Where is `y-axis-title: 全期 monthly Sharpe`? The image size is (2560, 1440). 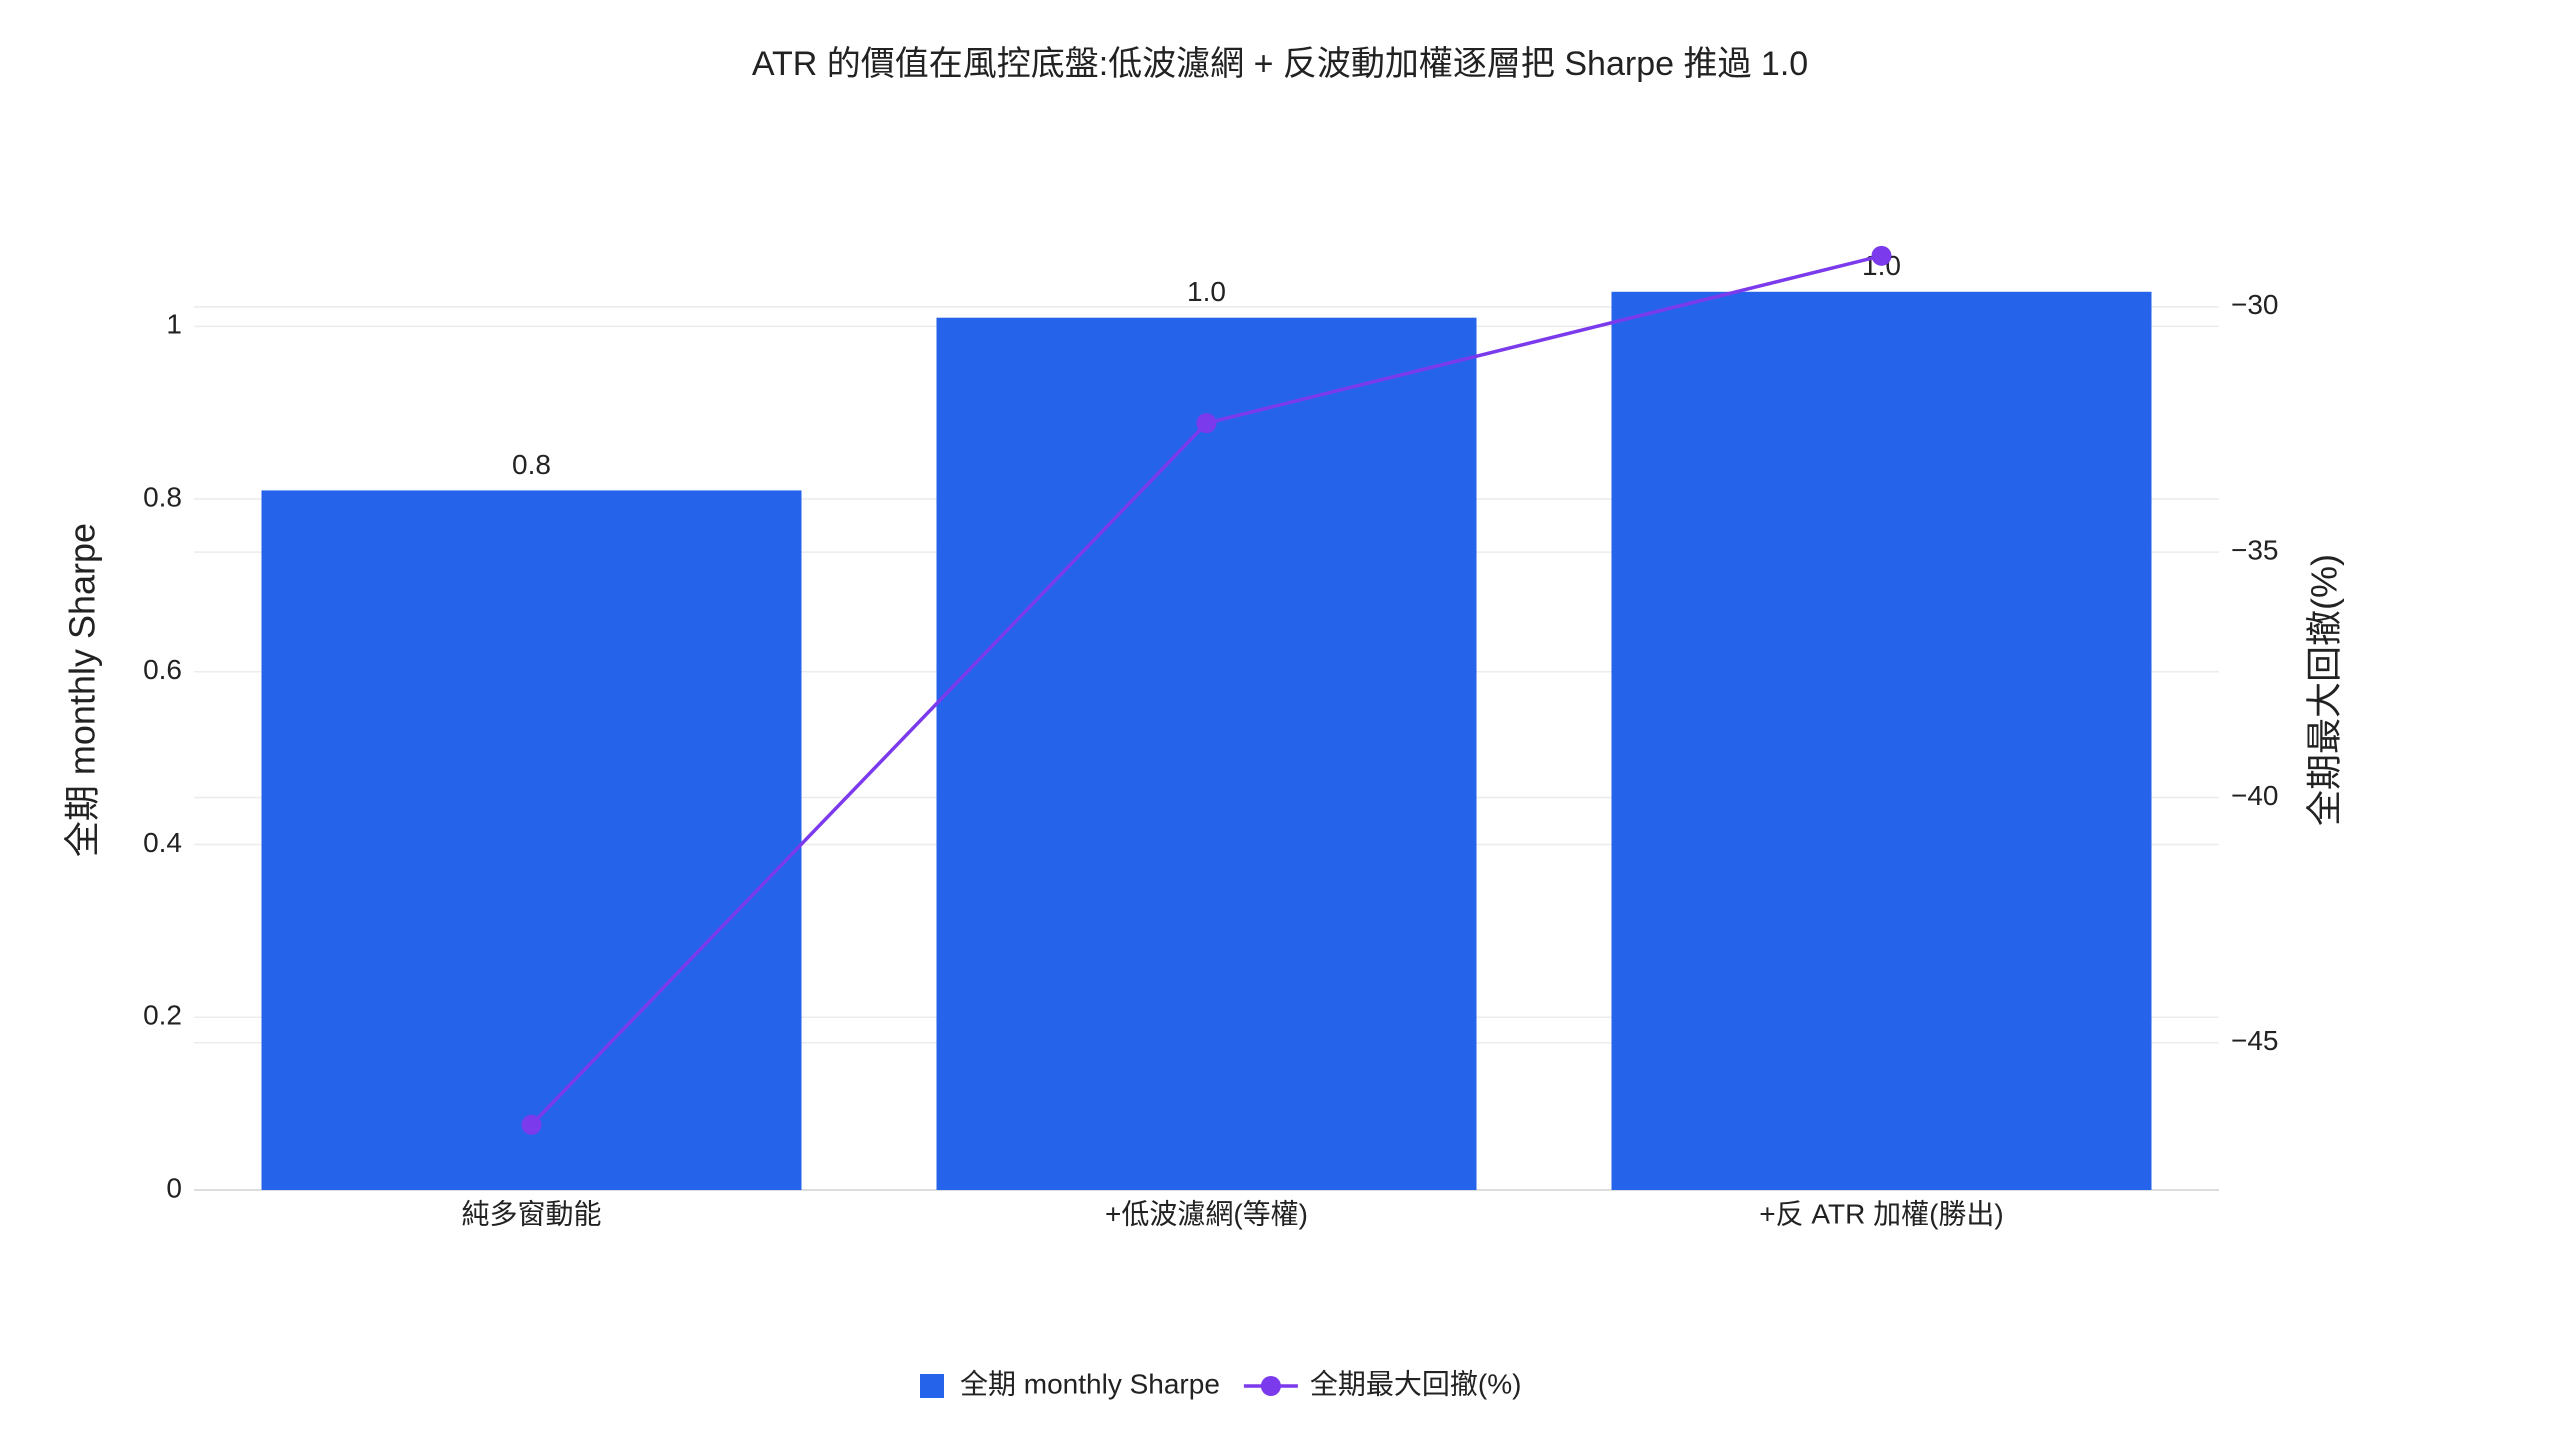 y-axis-title: 全期 monthly Sharpe is located at coordinates (82, 690).